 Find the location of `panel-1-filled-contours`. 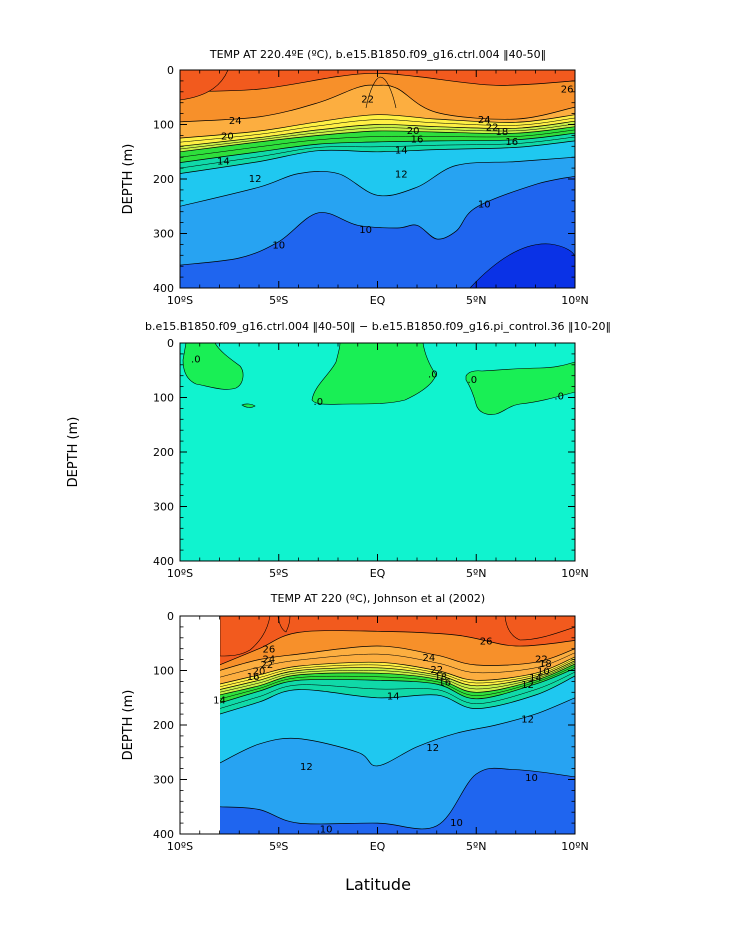

panel-1-filled-contours is located at coordinates (377, 179).